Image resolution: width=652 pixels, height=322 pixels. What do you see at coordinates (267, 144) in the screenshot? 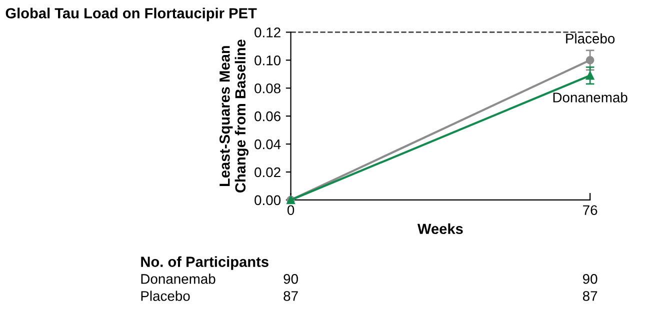
I see `y-tick-label: 0.04` at bounding box center [267, 144].